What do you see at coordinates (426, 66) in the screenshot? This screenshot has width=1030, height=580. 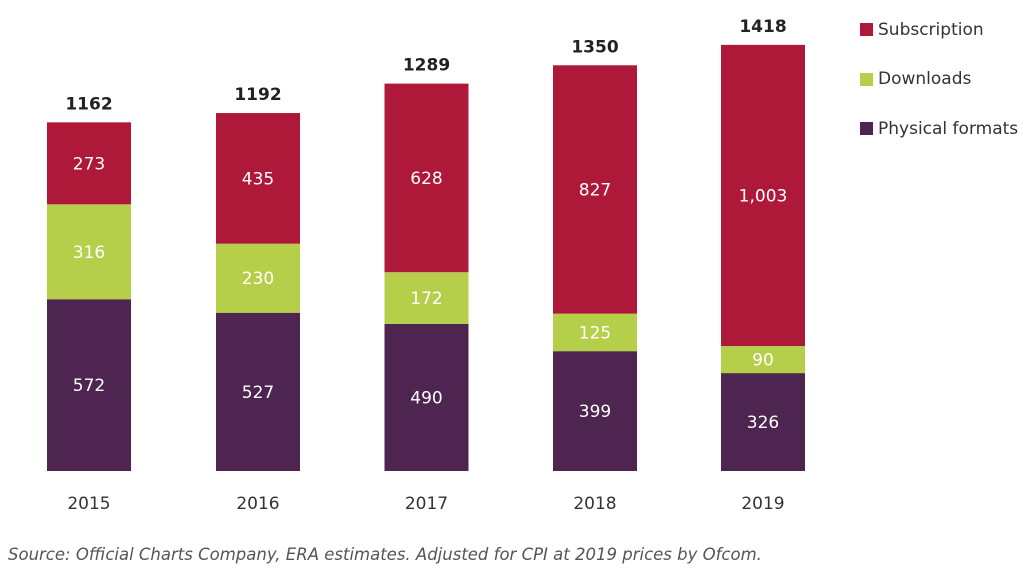 I see `total-label: 1289` at bounding box center [426, 66].